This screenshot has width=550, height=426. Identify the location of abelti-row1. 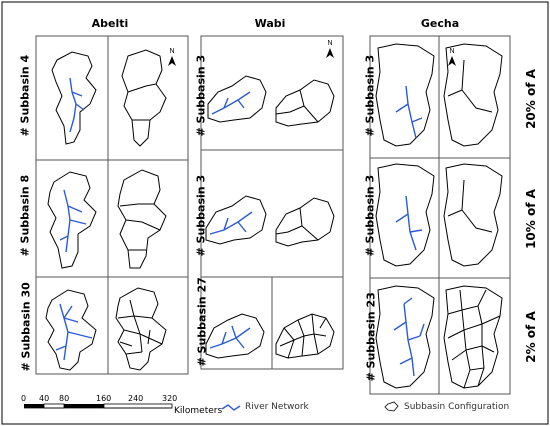
(109, 98).